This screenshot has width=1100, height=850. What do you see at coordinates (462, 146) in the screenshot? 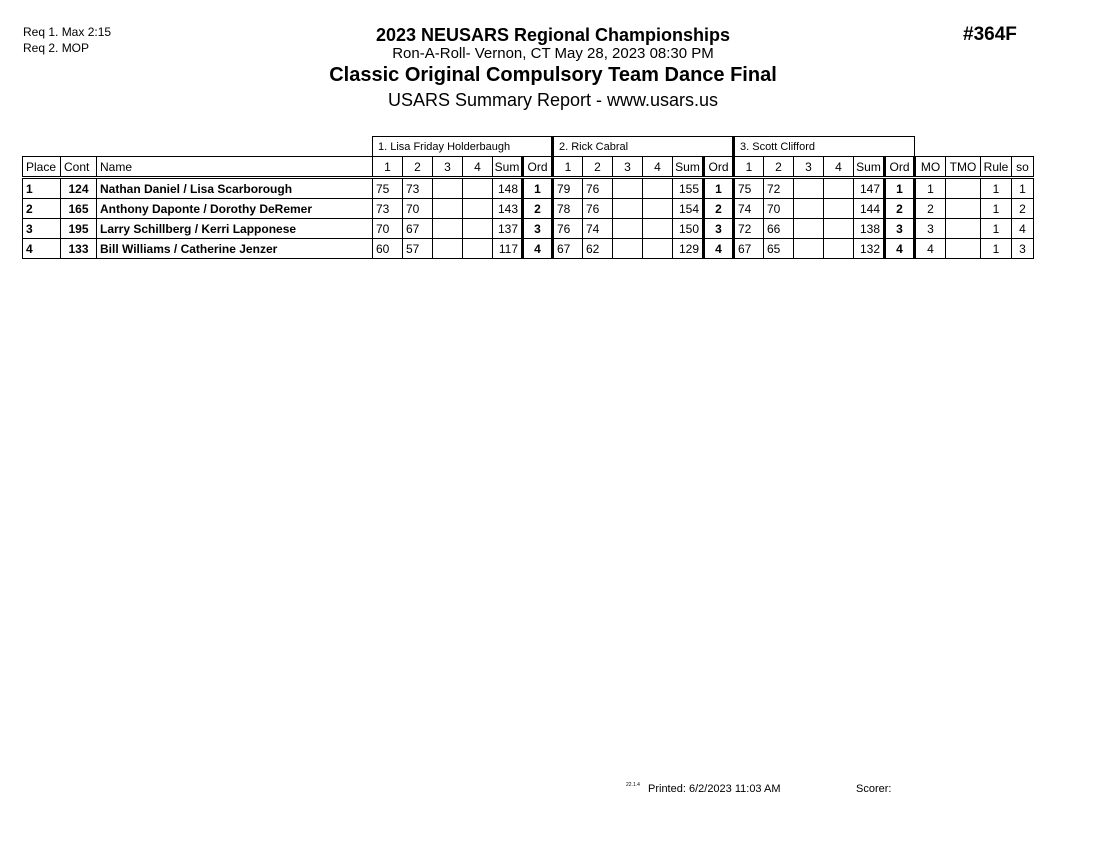
I see `judge-name: 1. Lisa Friday Holderbaugh` at bounding box center [462, 146].